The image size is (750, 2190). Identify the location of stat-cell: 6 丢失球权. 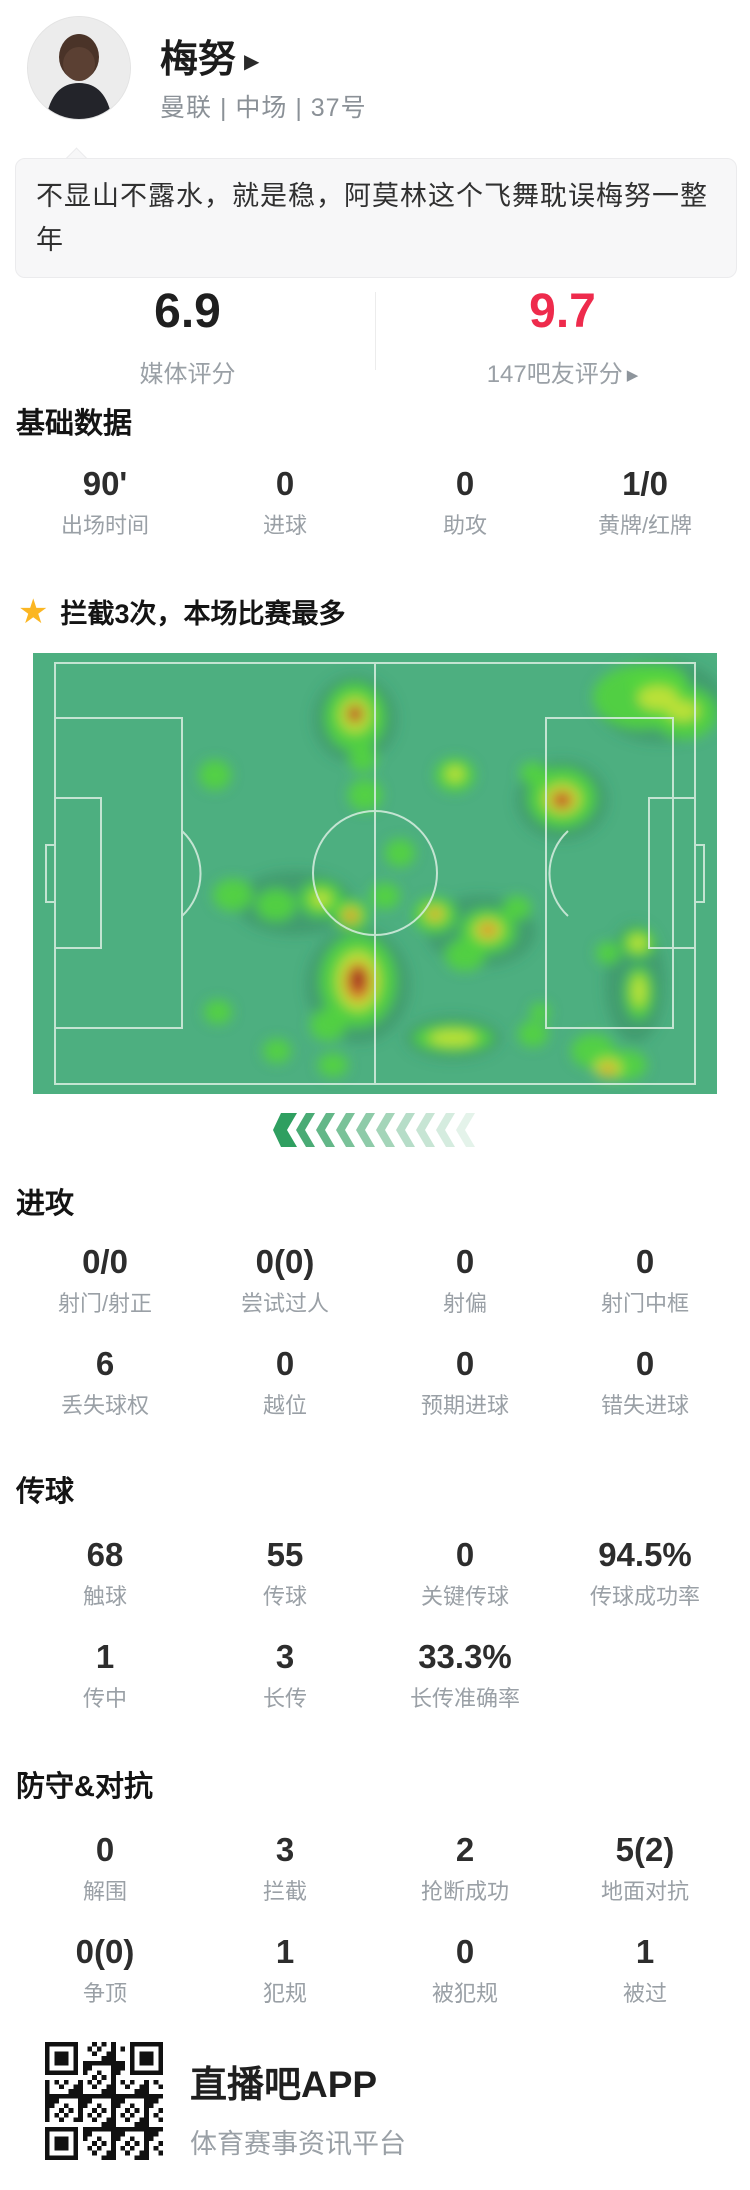
(105, 1382).